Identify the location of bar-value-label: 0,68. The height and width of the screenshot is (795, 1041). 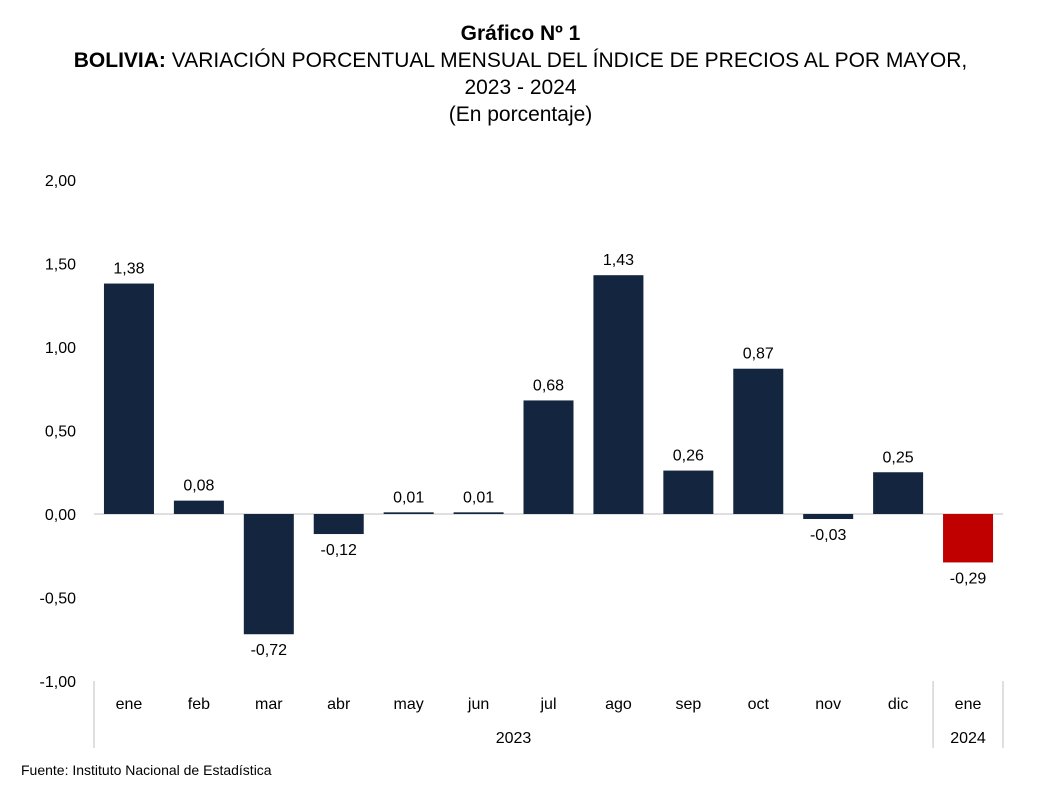
(548, 385).